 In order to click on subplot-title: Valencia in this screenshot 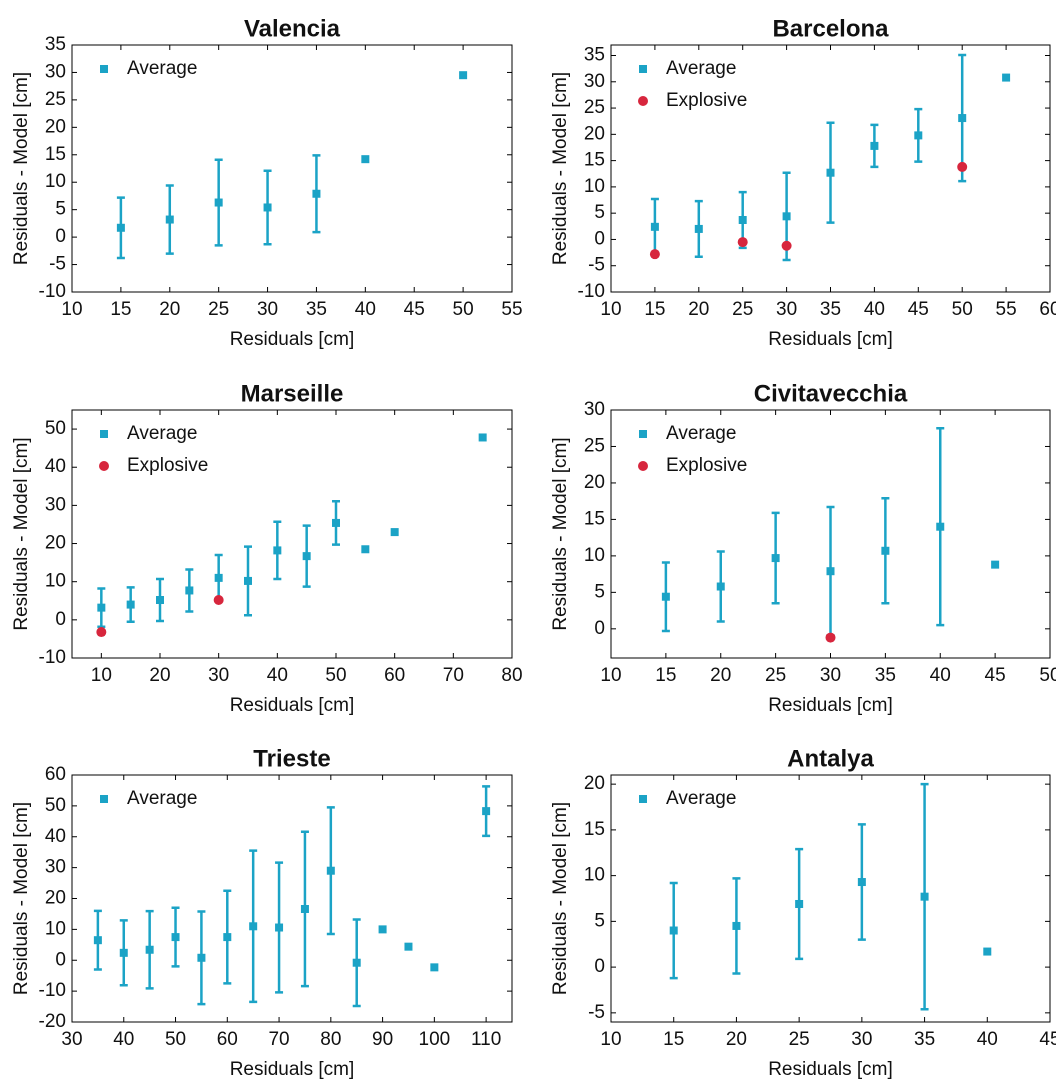, I will do `click(292, 28)`.